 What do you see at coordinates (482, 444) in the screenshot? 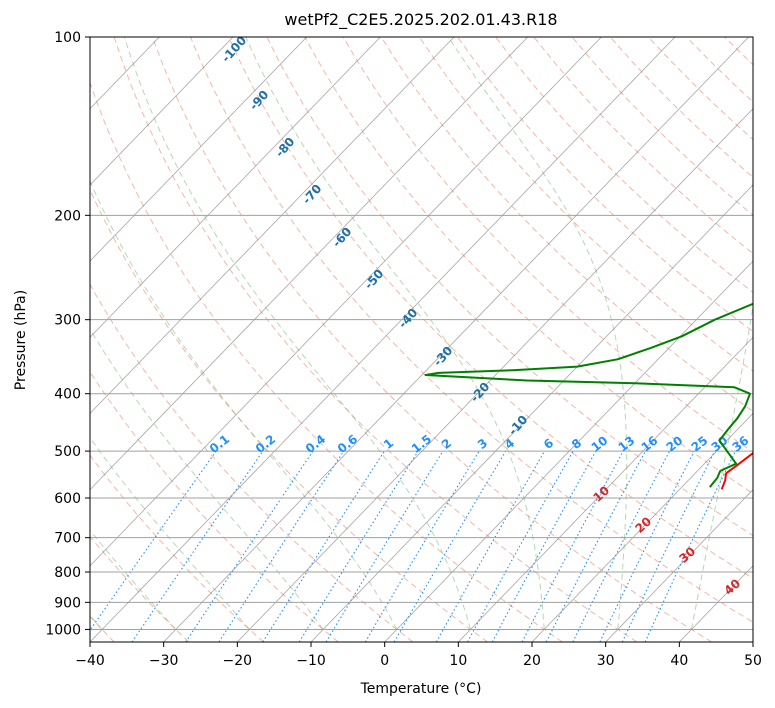
I see `mixing-ratio-label: 3` at bounding box center [482, 444].